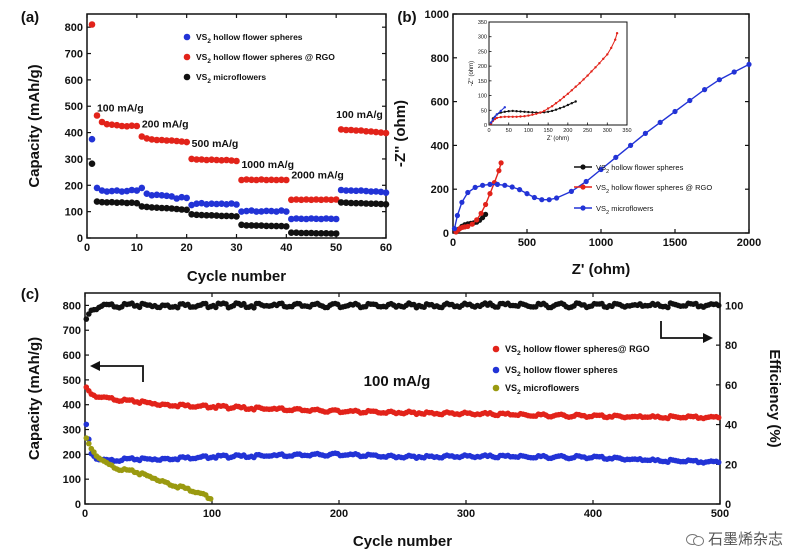  I want to click on x-tick-label: 20, so click(187, 248).